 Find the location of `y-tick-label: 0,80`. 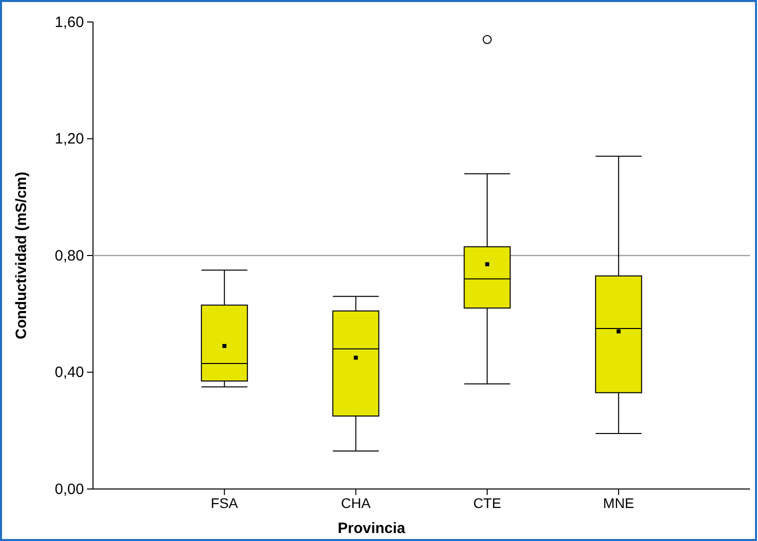

y-tick-label: 0,80 is located at coordinates (69, 255).